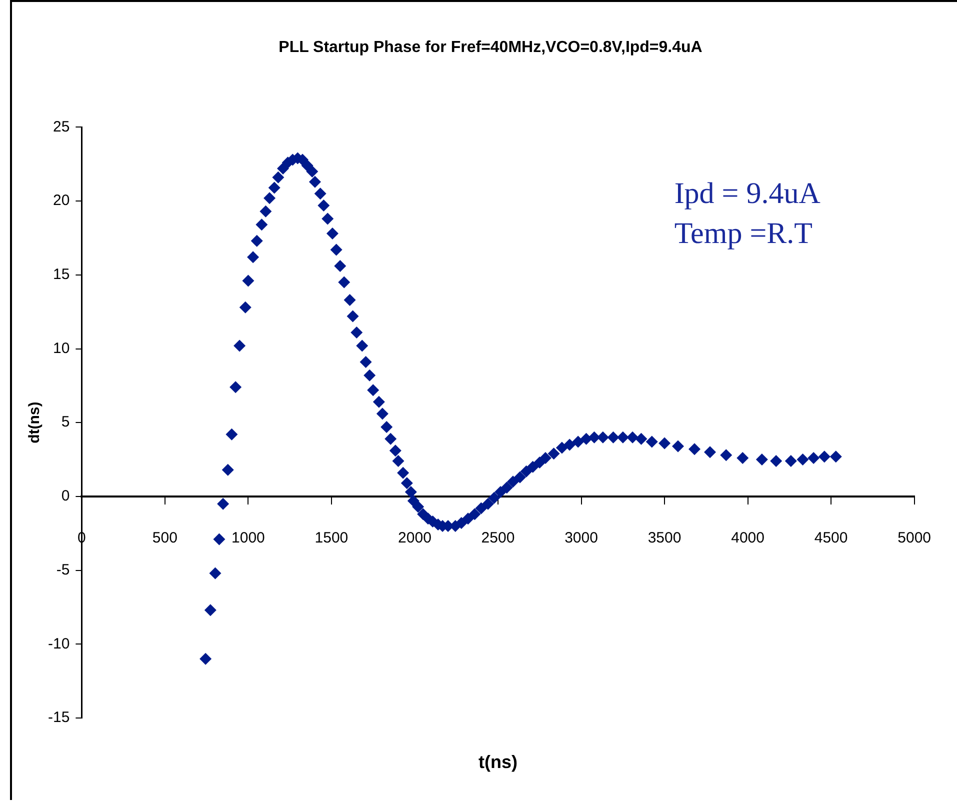  I want to click on y-axis-title: dt(ns), so click(35, 423).